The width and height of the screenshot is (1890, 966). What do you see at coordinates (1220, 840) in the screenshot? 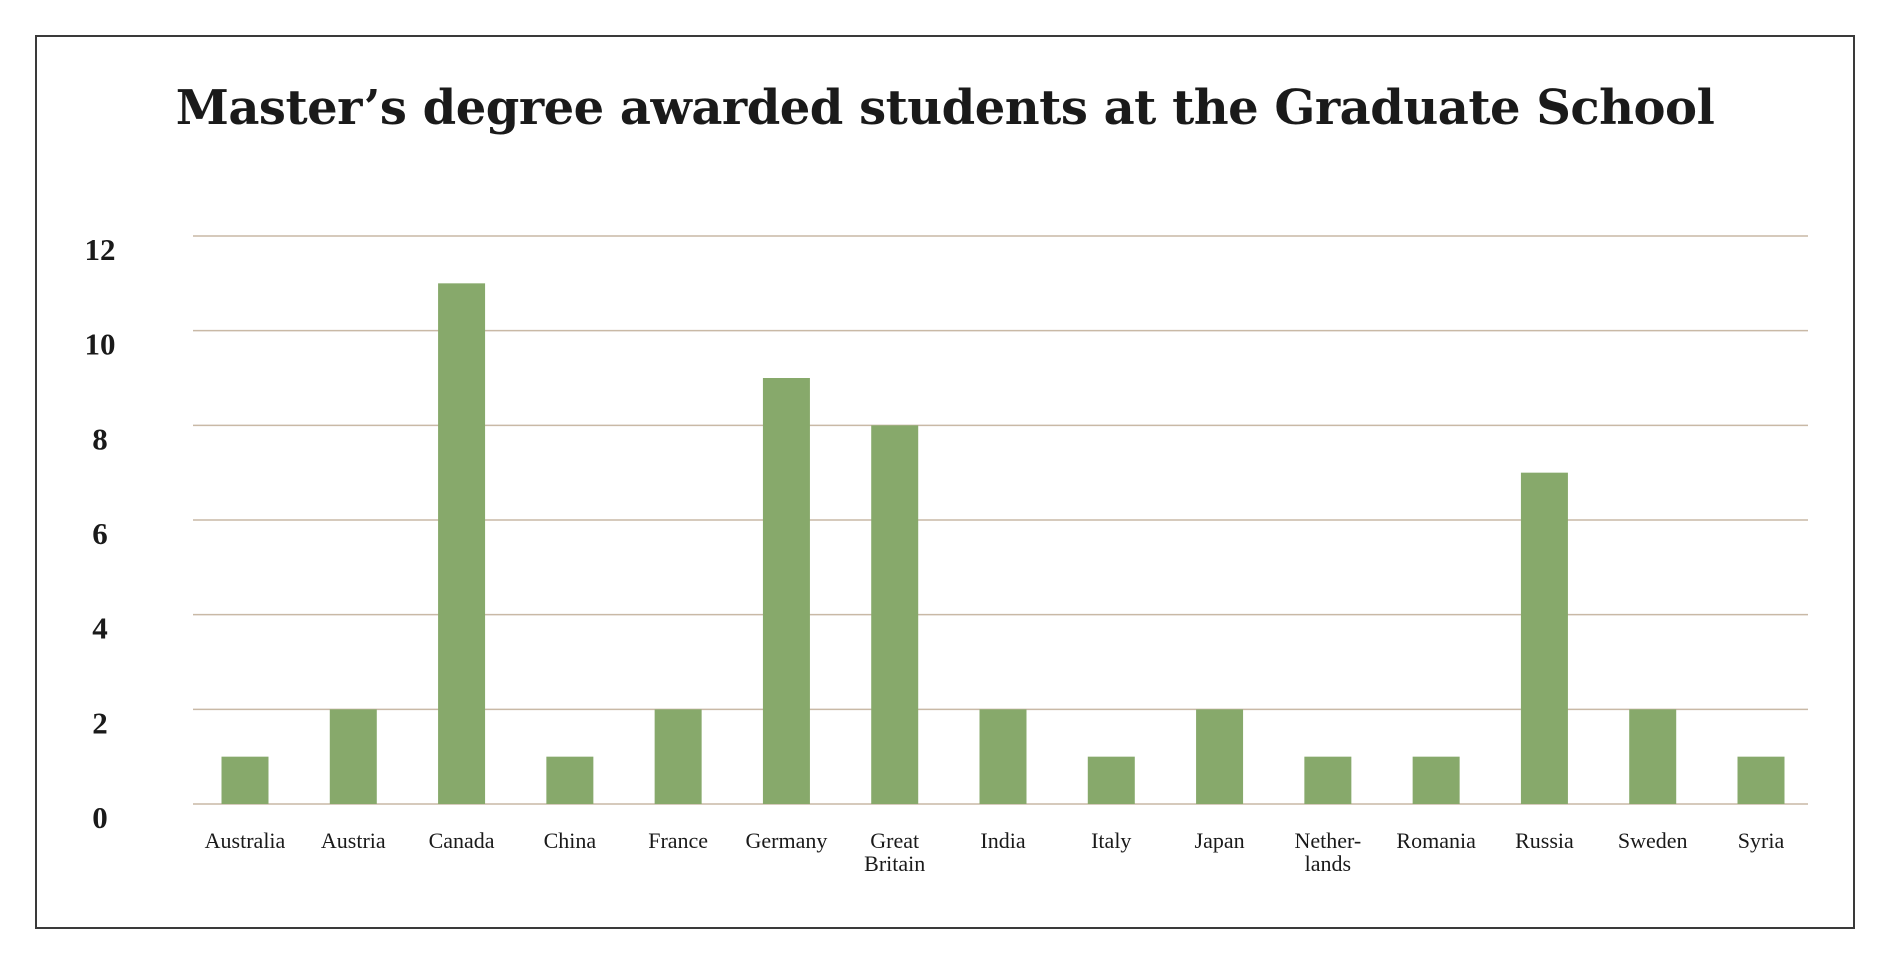
I see `x-tick-label: Japan` at bounding box center [1220, 840].